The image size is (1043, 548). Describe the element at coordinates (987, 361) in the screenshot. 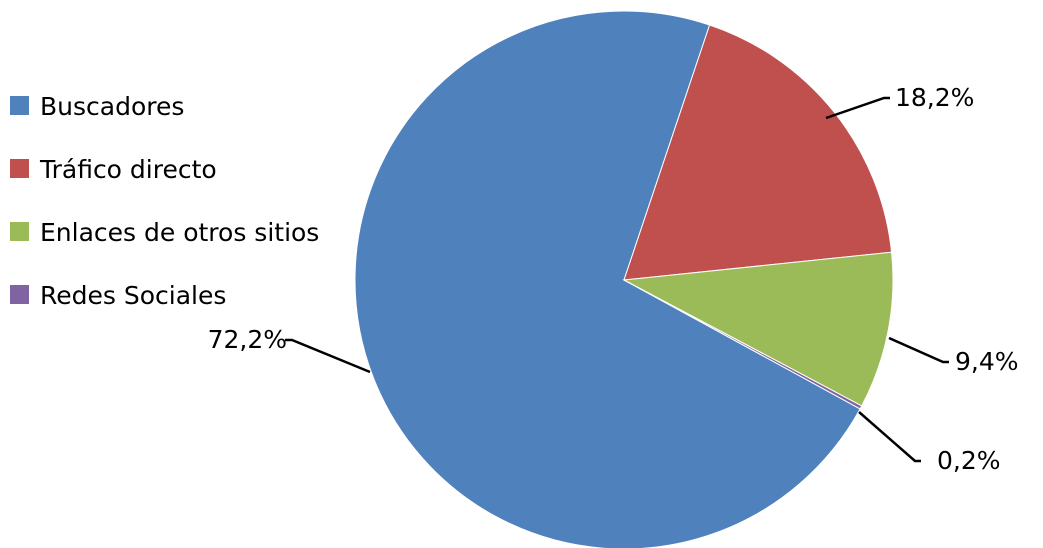

I see `data-label: 9,4%` at that location.